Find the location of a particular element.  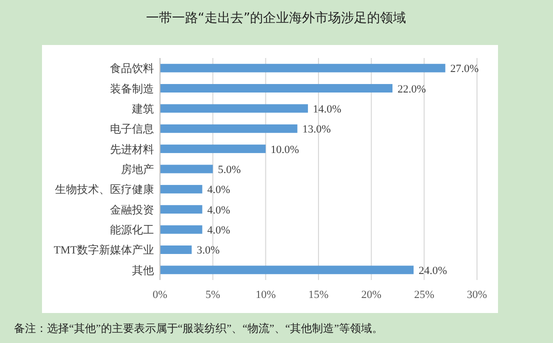

x-tick-label: 20% is located at coordinates (371, 295).